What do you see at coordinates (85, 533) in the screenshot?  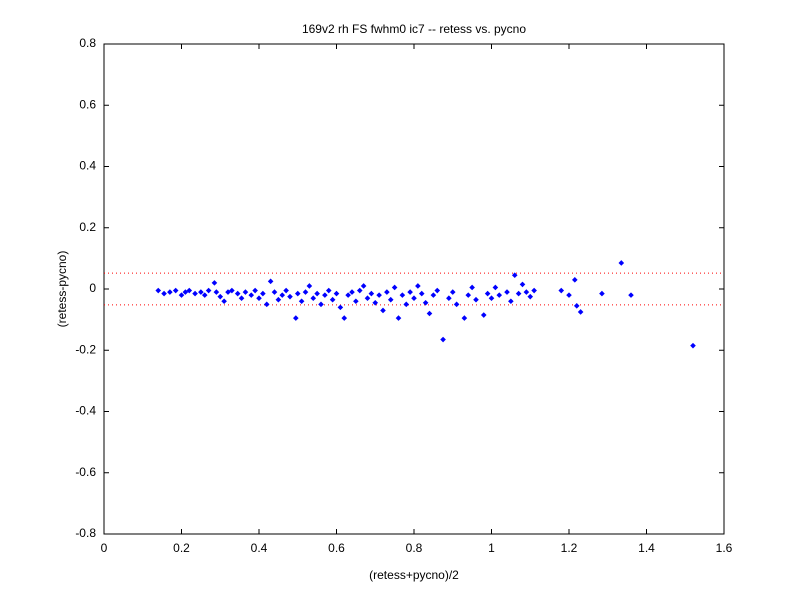 I see `y-tick-label: -0.8` at bounding box center [85, 533].